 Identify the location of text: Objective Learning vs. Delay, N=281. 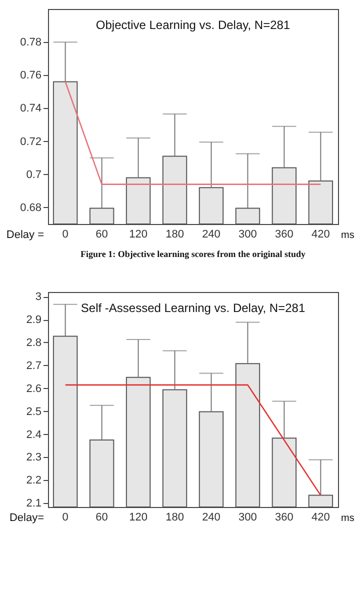
(193, 25).